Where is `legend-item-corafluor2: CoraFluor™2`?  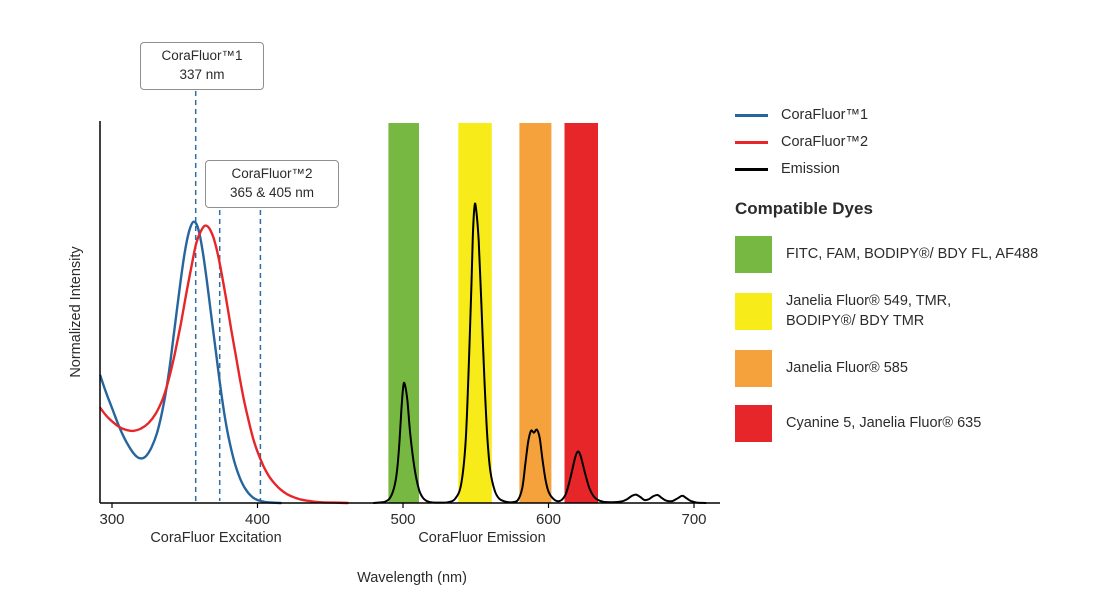 legend-item-corafluor2: CoraFluor™2 is located at coordinates (910, 142).